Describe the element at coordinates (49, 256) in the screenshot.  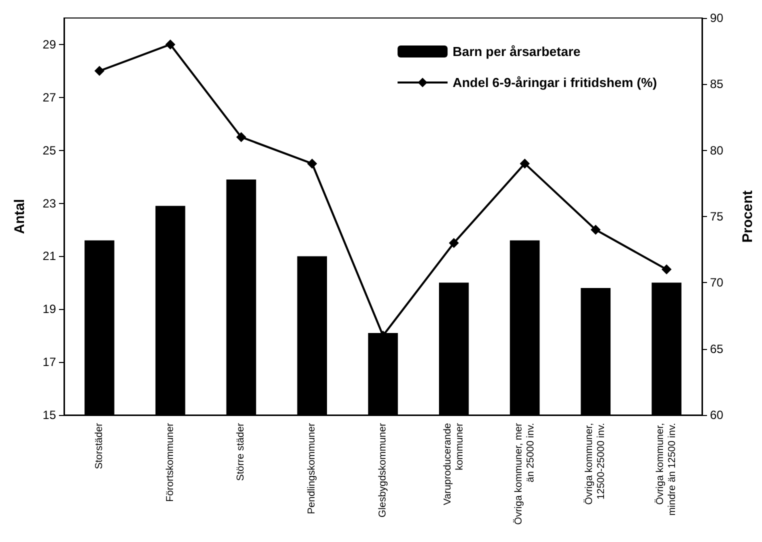
I see `y-tick-label: 21` at that location.